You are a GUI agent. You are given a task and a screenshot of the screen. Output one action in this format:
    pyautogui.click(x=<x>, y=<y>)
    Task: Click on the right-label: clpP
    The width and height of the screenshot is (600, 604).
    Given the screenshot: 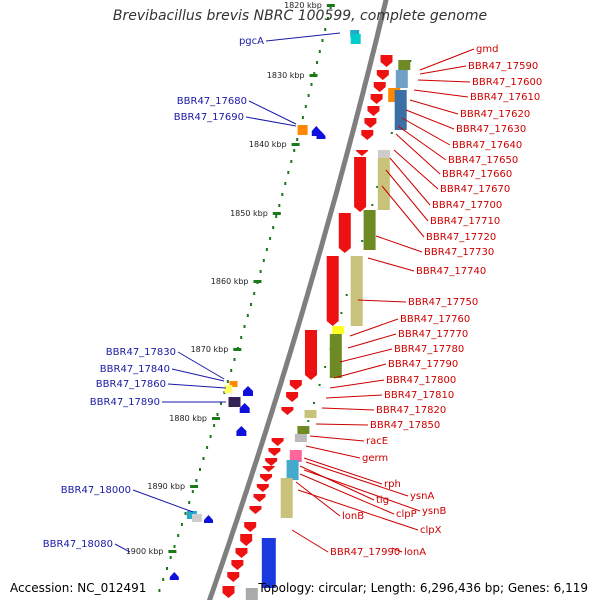 What is the action you would take?
    pyautogui.click(x=406, y=514)
    